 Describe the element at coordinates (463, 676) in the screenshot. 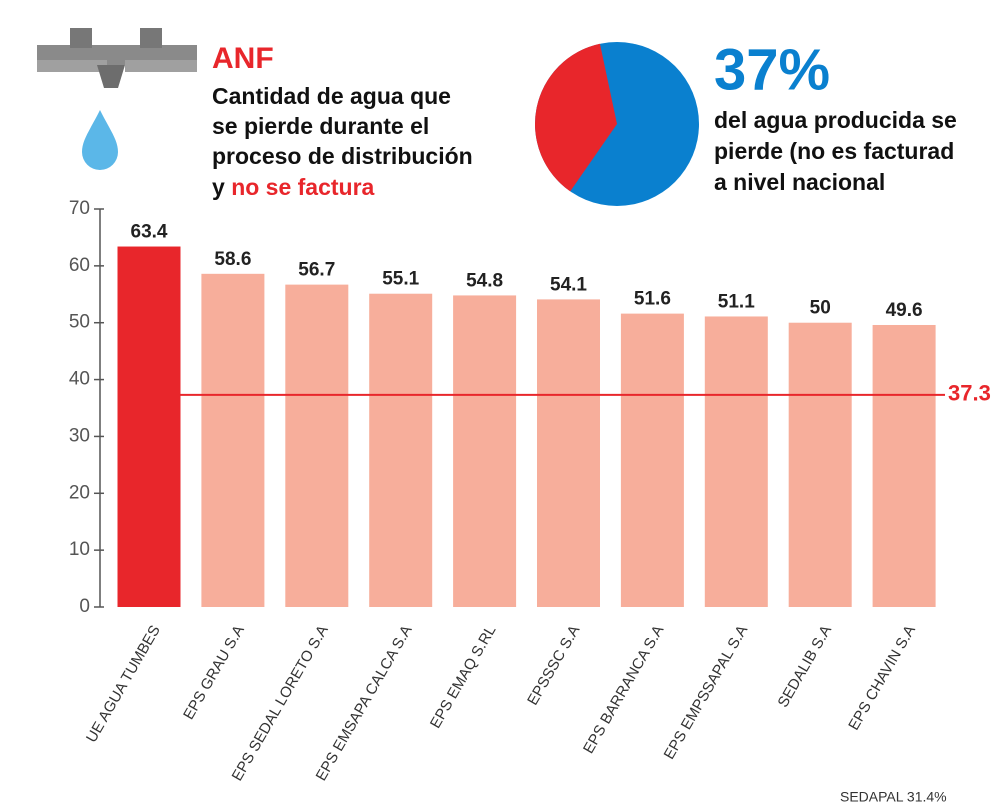

I see `x-tick-label: EPS EMAQ S.RL` at that location.